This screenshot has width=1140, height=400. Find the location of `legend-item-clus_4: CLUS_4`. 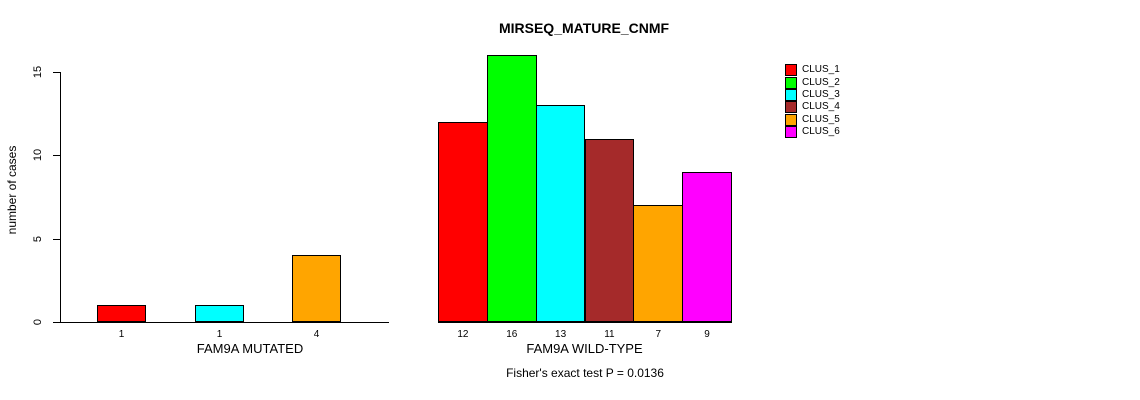

legend-item-clus_4: CLUS_4 is located at coordinates (812, 107).